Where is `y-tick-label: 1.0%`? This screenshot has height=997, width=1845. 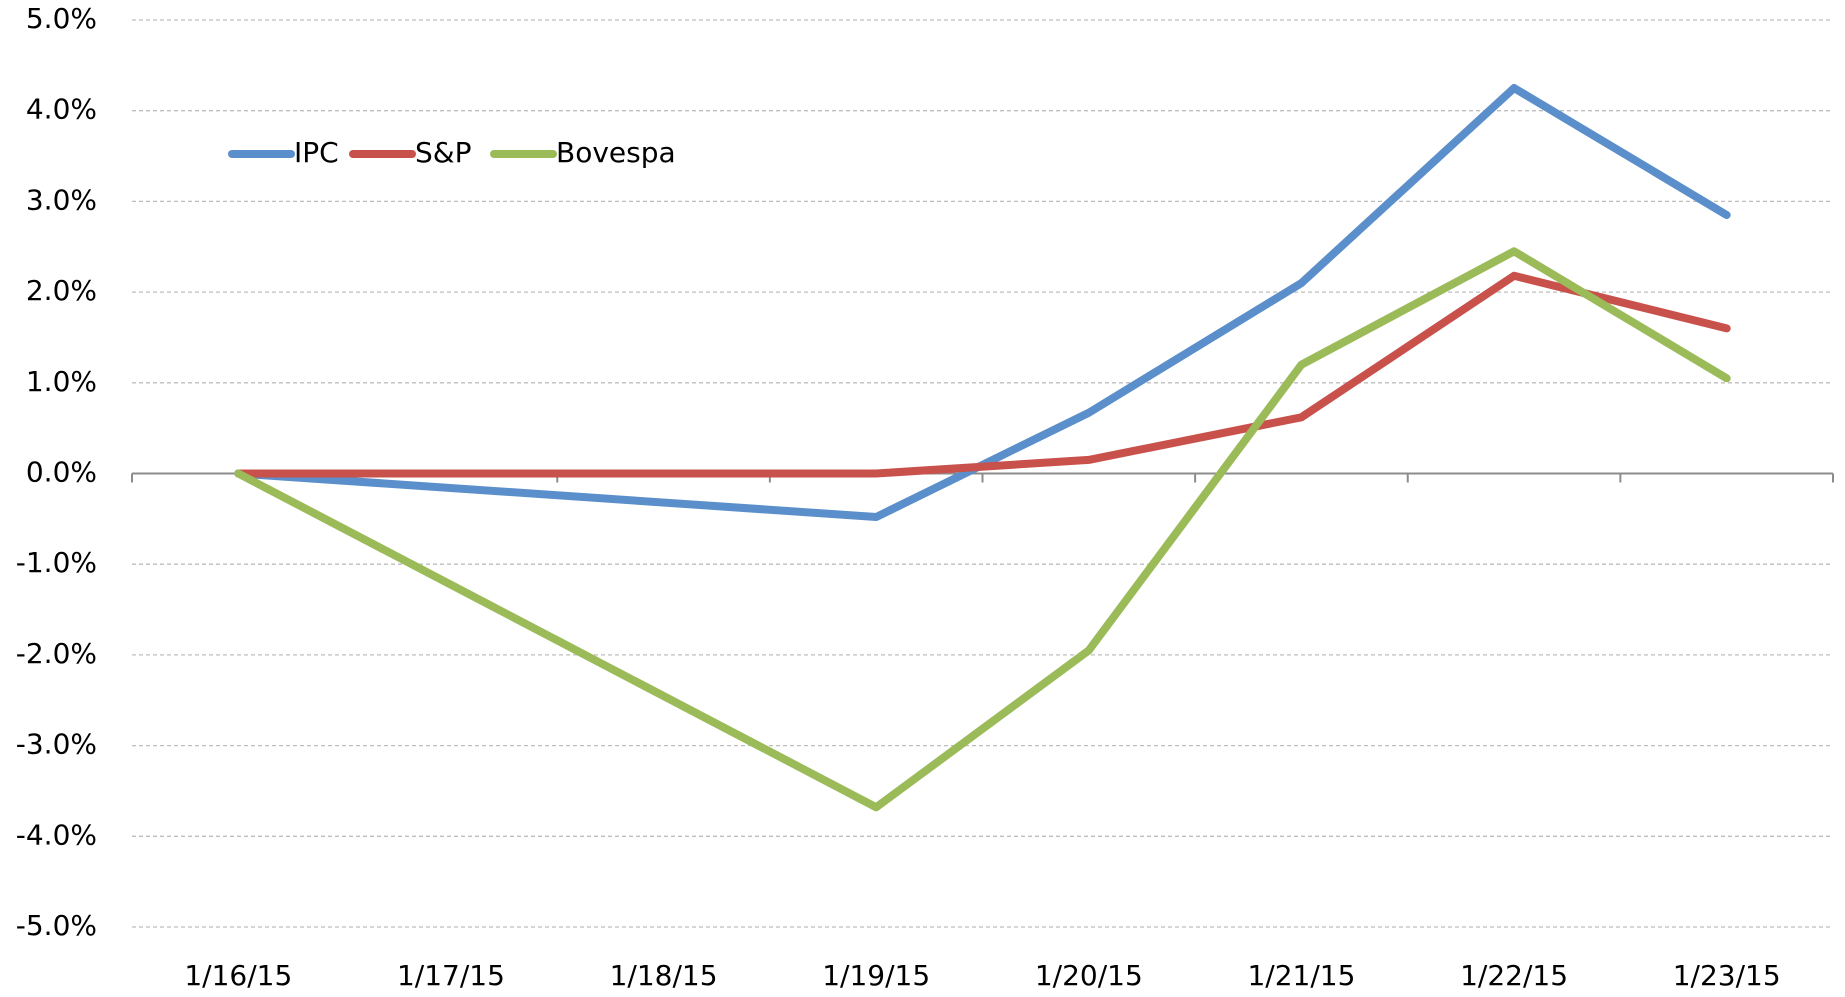
y-tick-label: 1.0% is located at coordinates (61, 381).